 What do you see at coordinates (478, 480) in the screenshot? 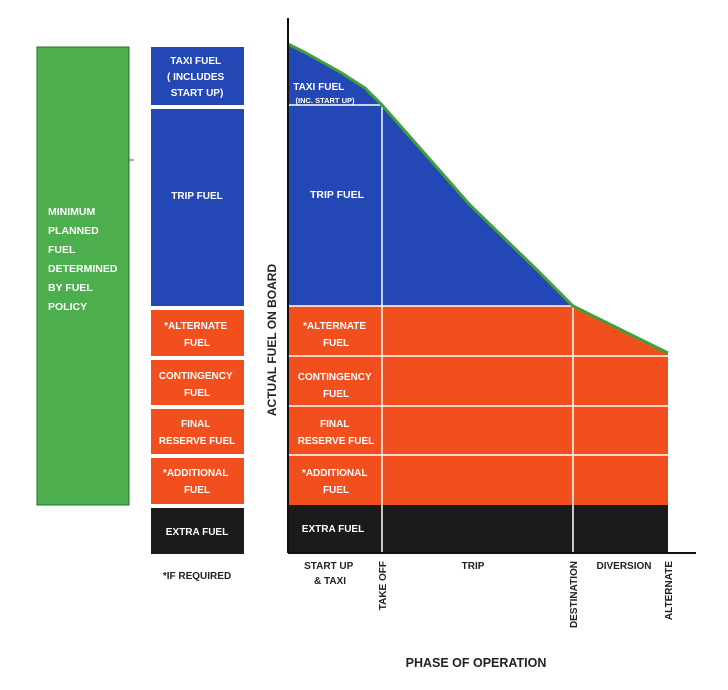
I see `chart-additional-band` at bounding box center [478, 480].